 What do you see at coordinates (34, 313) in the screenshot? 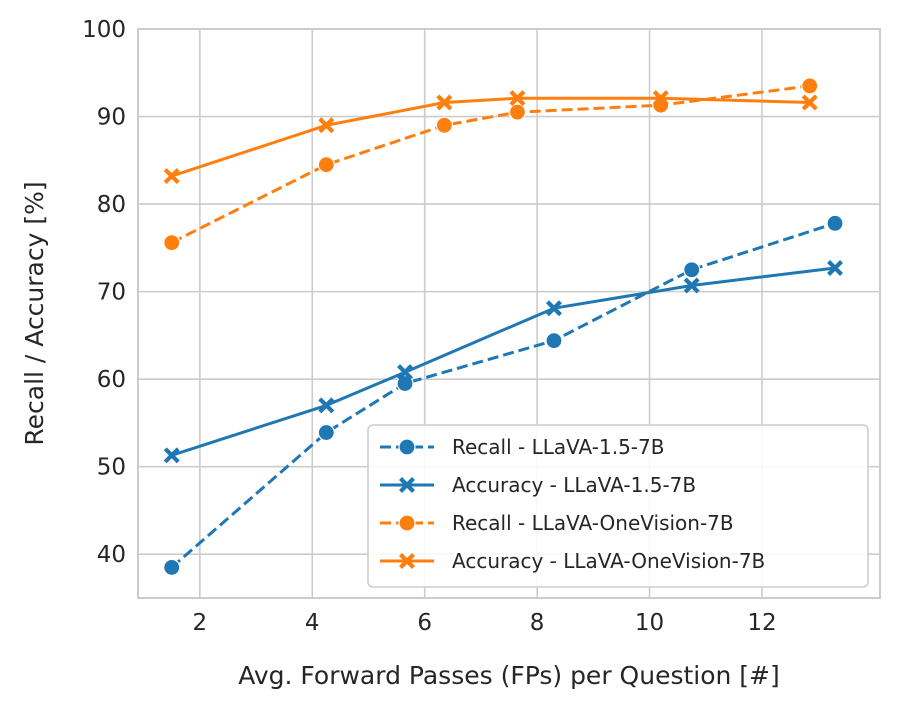
I see `y-axis-title: Recall / Accuracy [%]` at bounding box center [34, 313].